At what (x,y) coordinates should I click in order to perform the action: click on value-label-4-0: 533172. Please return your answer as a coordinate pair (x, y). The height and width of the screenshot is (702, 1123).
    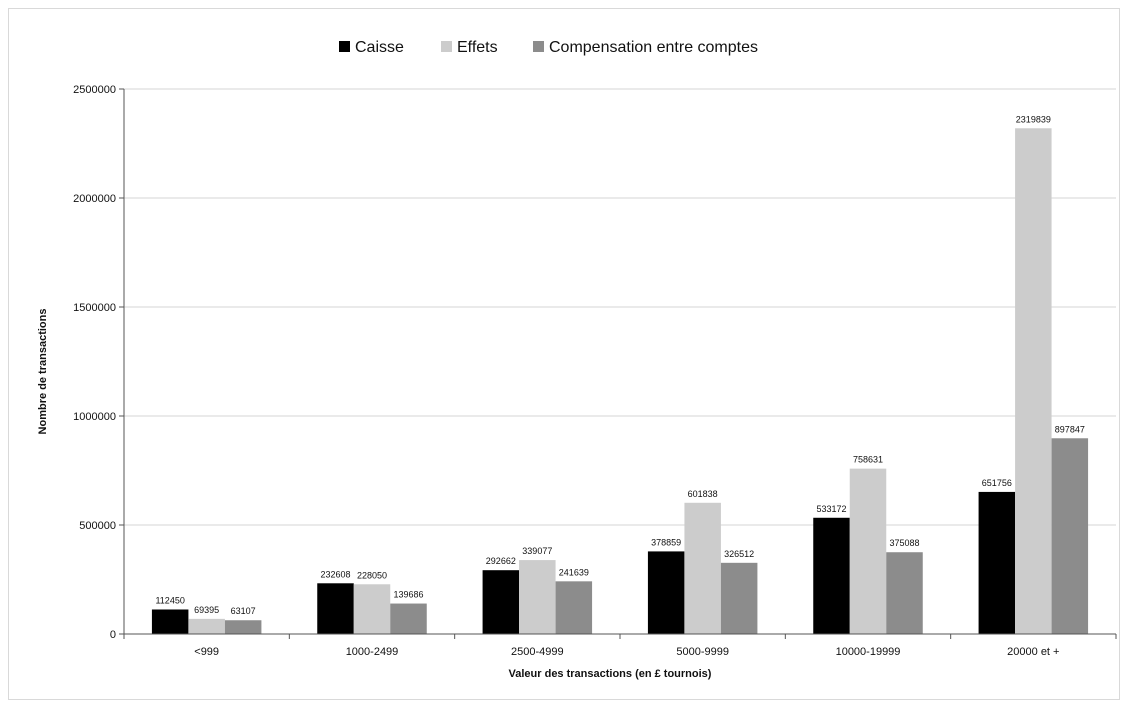
    Looking at the image, I should click on (831, 509).